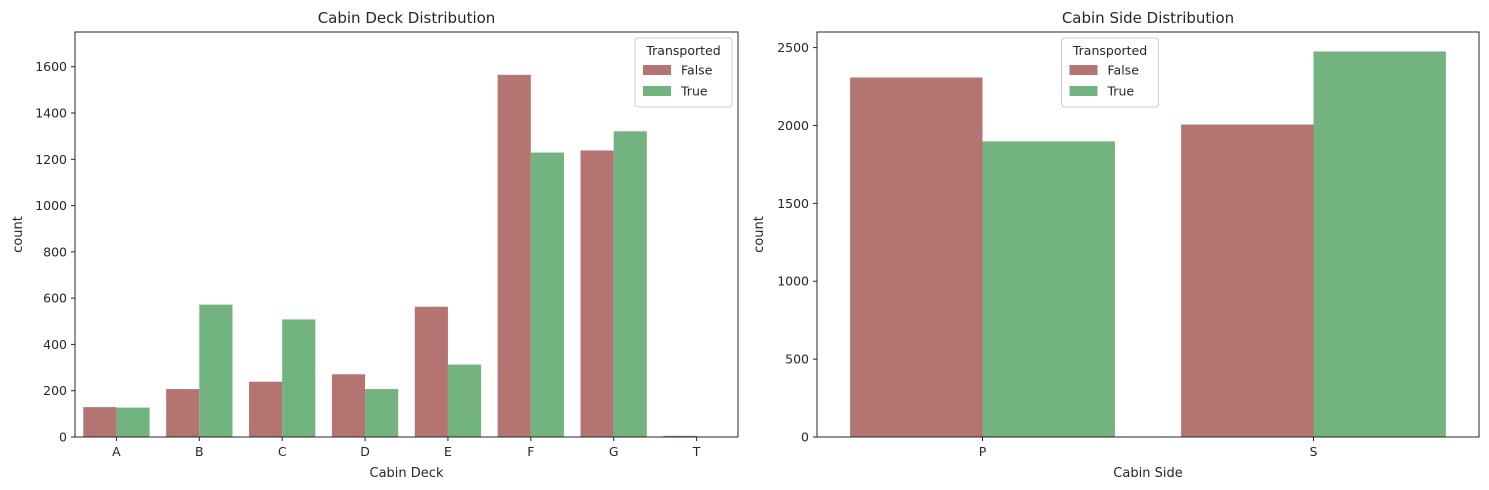 The height and width of the screenshot is (490, 1489). I want to click on x-tick-label: S, so click(1314, 451).